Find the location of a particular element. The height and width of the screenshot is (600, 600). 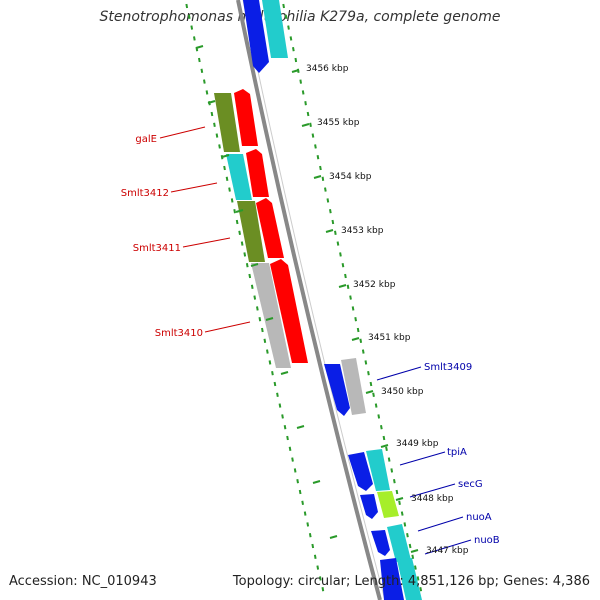

scale-label-3453: 3453 kbp is located at coordinates (362, 231).